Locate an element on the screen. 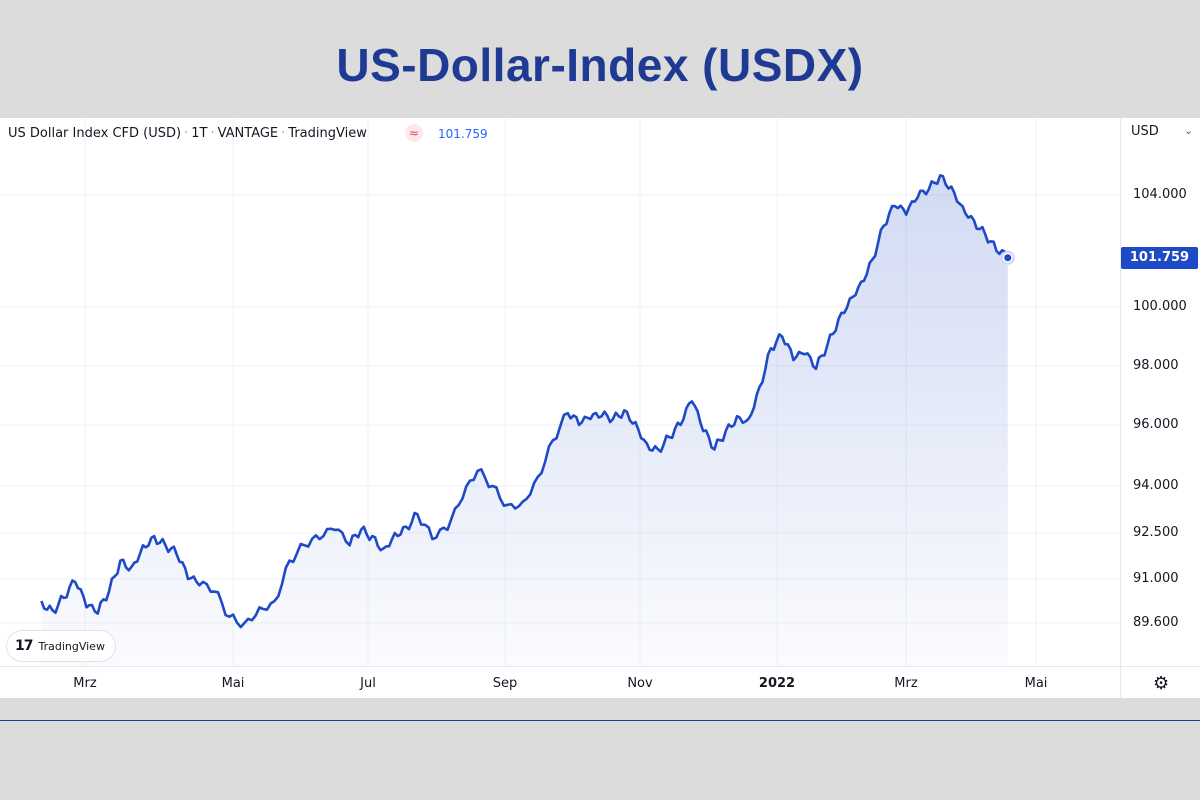 This screenshot has width=1200, height=800. chevron-down-icon: ⌄ is located at coordinates (1189, 130).